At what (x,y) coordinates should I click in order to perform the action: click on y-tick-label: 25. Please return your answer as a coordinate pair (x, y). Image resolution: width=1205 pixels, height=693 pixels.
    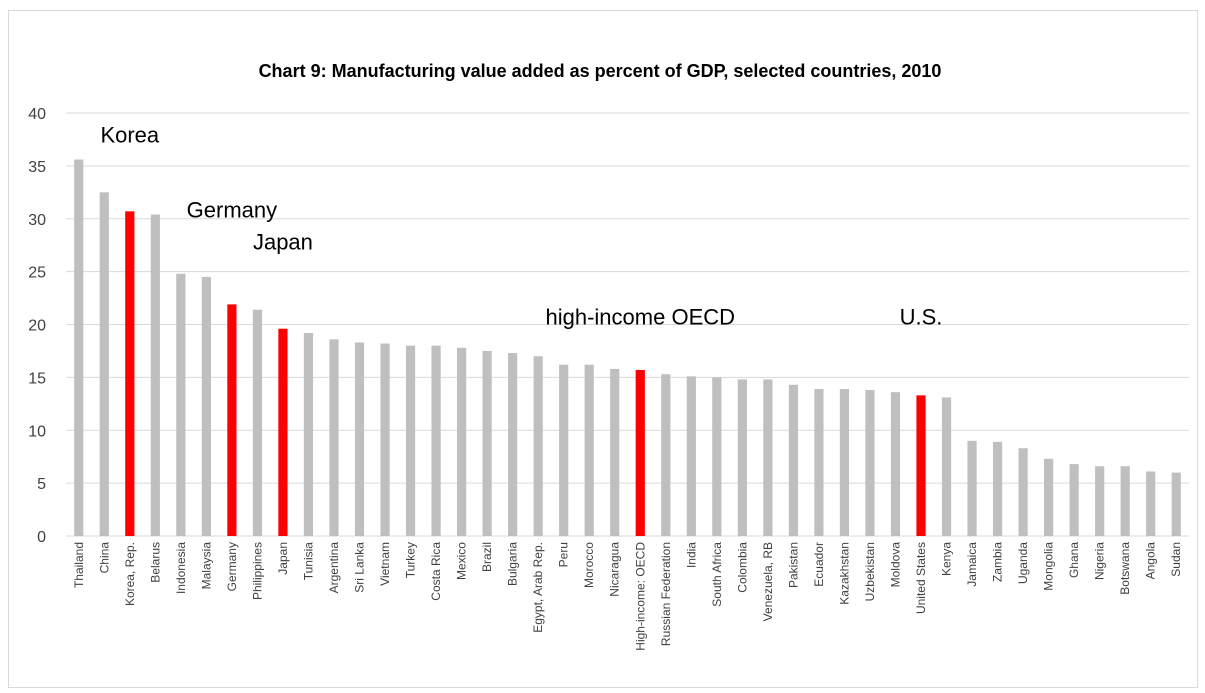
    Looking at the image, I should click on (37, 273).